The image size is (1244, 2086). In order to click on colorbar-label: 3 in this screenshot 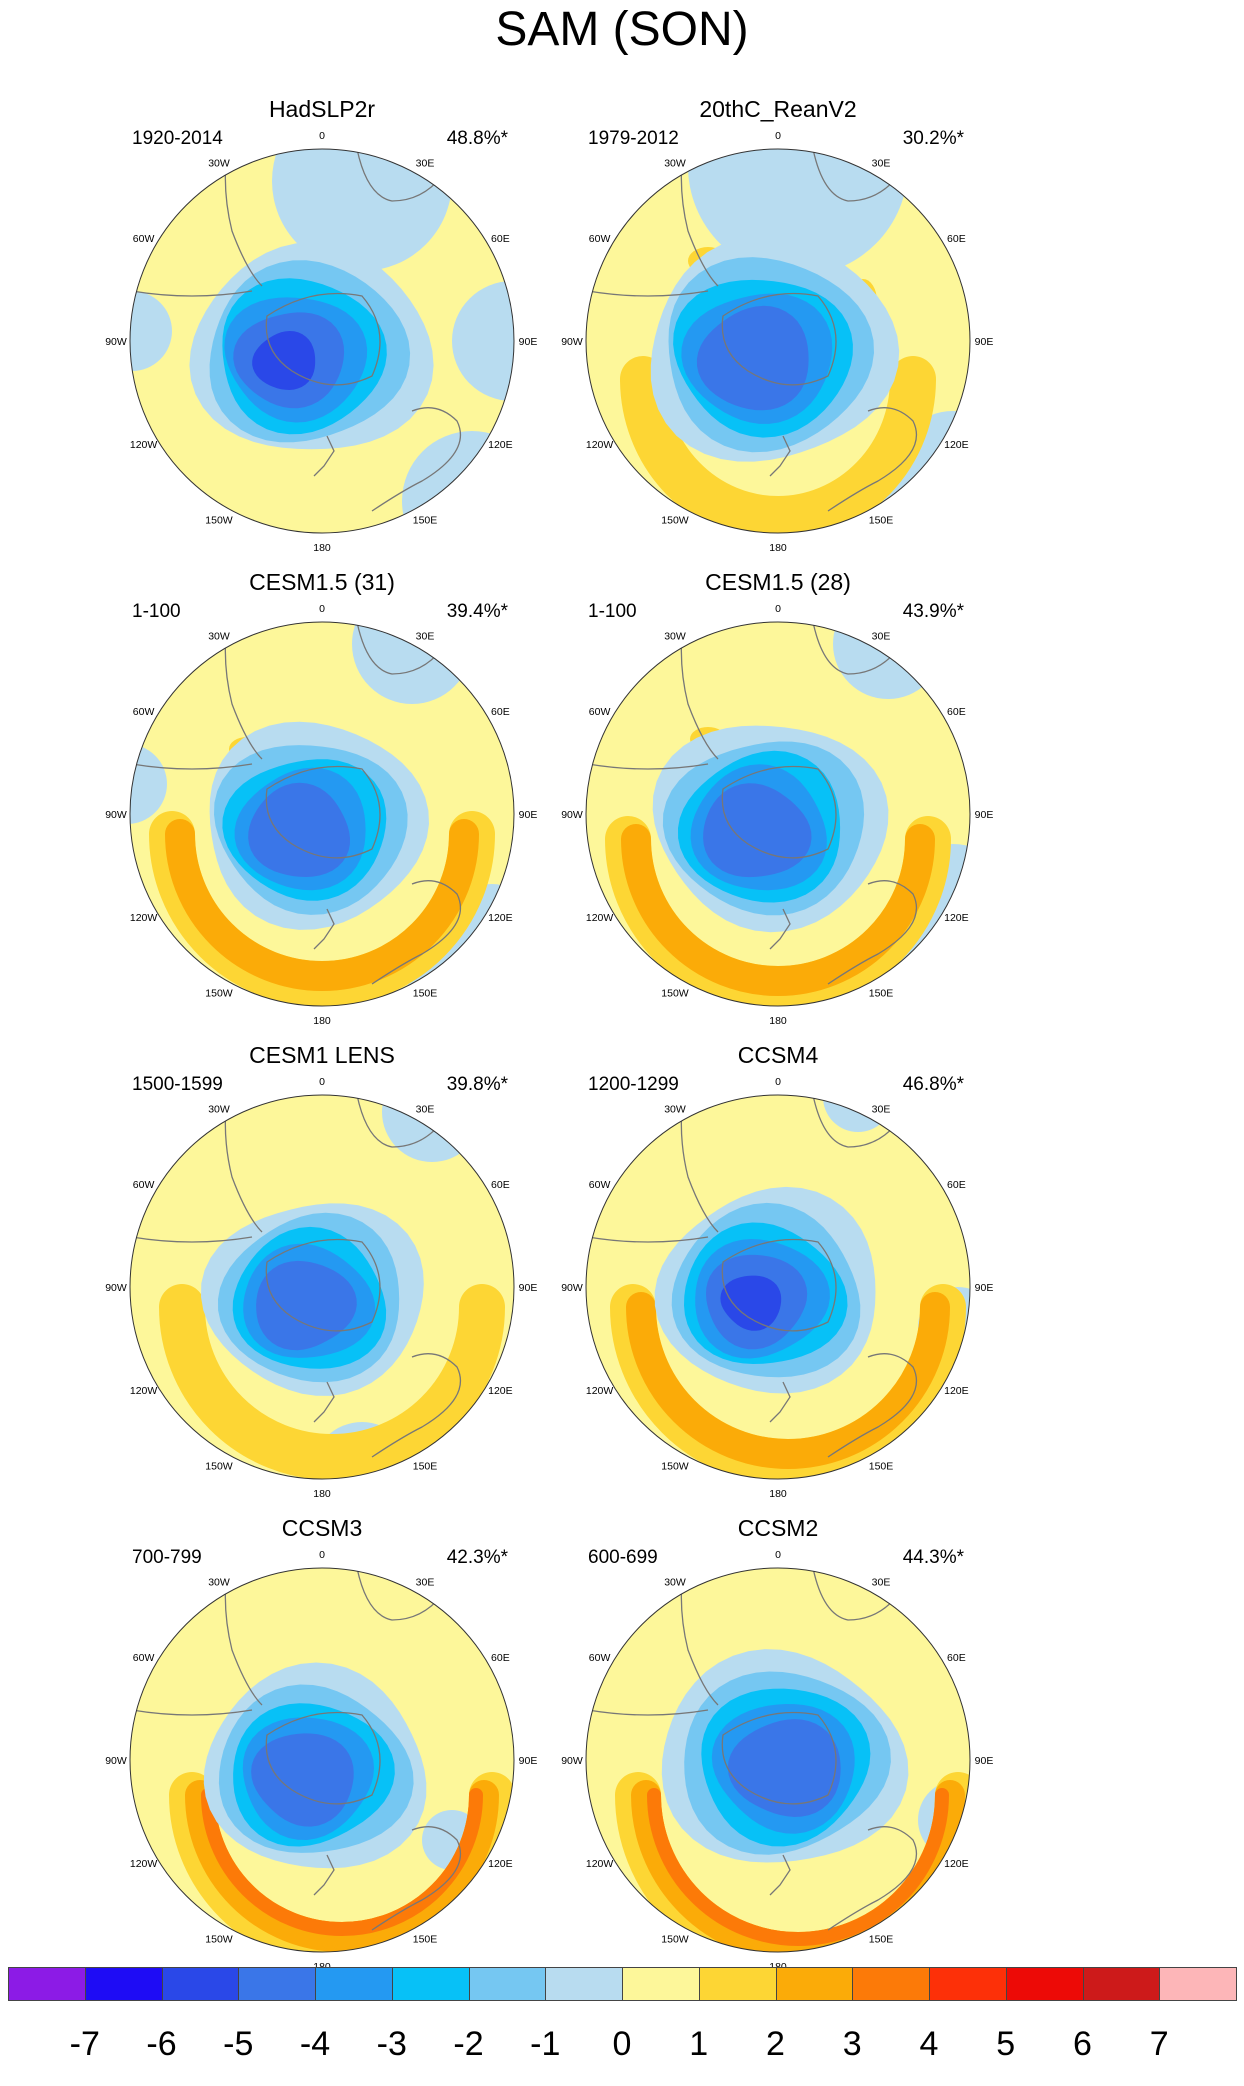, I will do `click(852, 2044)`.